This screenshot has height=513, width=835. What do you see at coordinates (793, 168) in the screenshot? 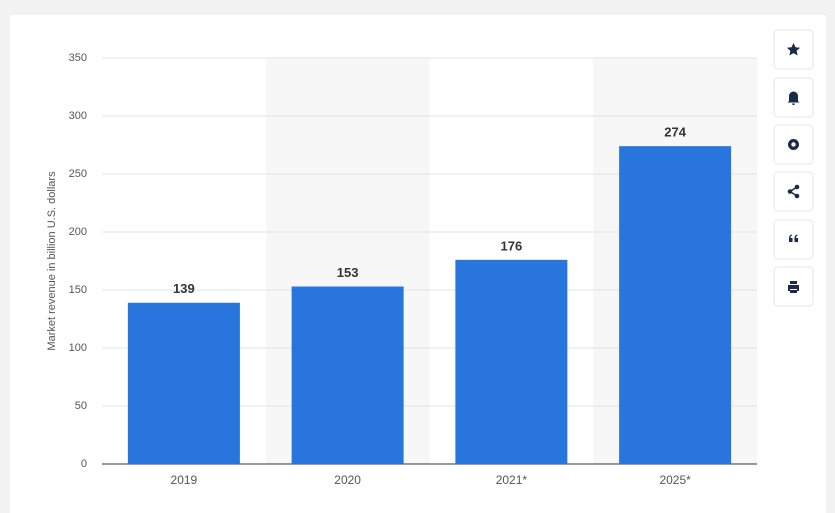
I see `toolbar` at bounding box center [793, 168].